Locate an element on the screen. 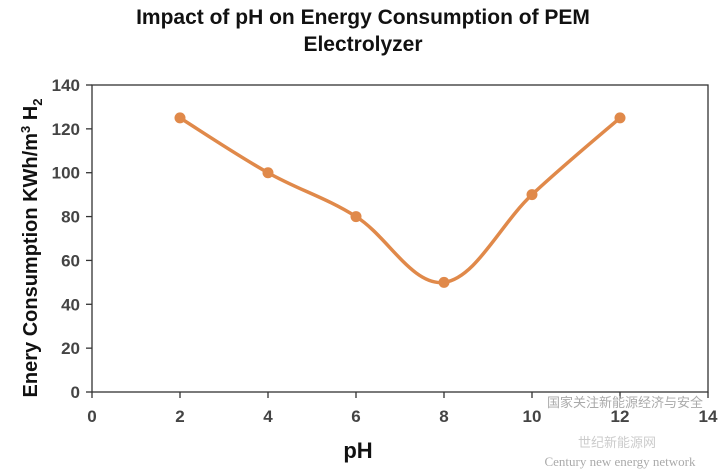 This screenshot has width=726, height=472. watermark-sub: Century new energy network is located at coordinates (620, 461).